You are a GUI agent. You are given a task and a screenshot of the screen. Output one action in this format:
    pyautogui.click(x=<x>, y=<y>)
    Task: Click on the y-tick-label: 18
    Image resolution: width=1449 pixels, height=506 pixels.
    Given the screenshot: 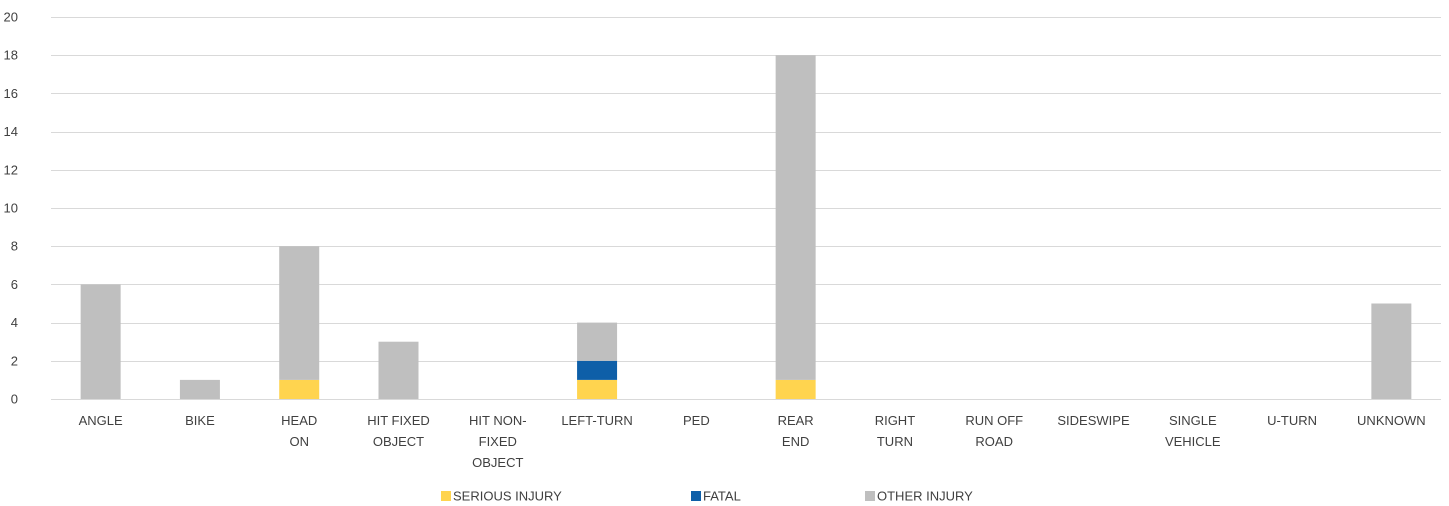 What is the action you would take?
    pyautogui.click(x=11, y=55)
    